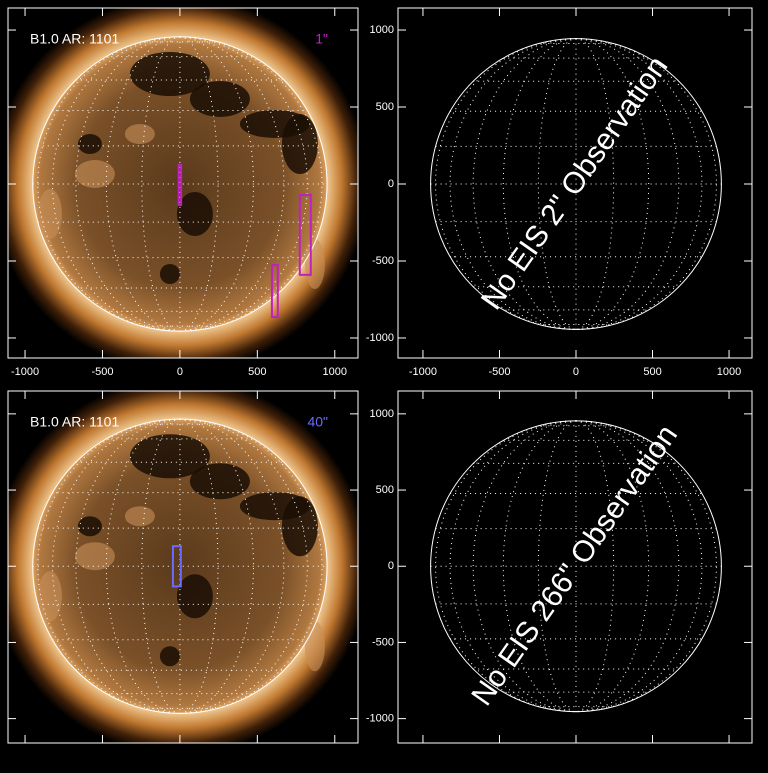 The width and height of the screenshot is (768, 773). Describe the element at coordinates (317, 422) in the screenshot. I see `slit-label: 40"` at that location.